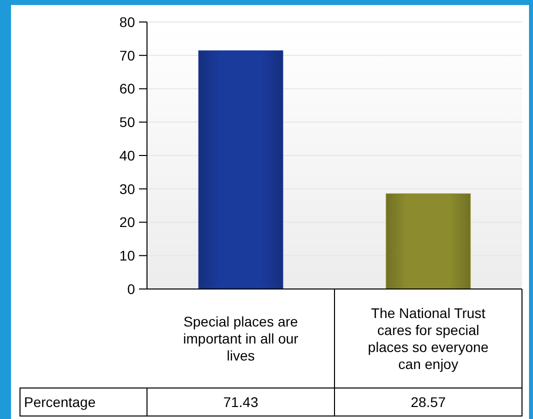 The height and width of the screenshot is (419, 533). I want to click on y-tick-label: 70, so click(127, 55).